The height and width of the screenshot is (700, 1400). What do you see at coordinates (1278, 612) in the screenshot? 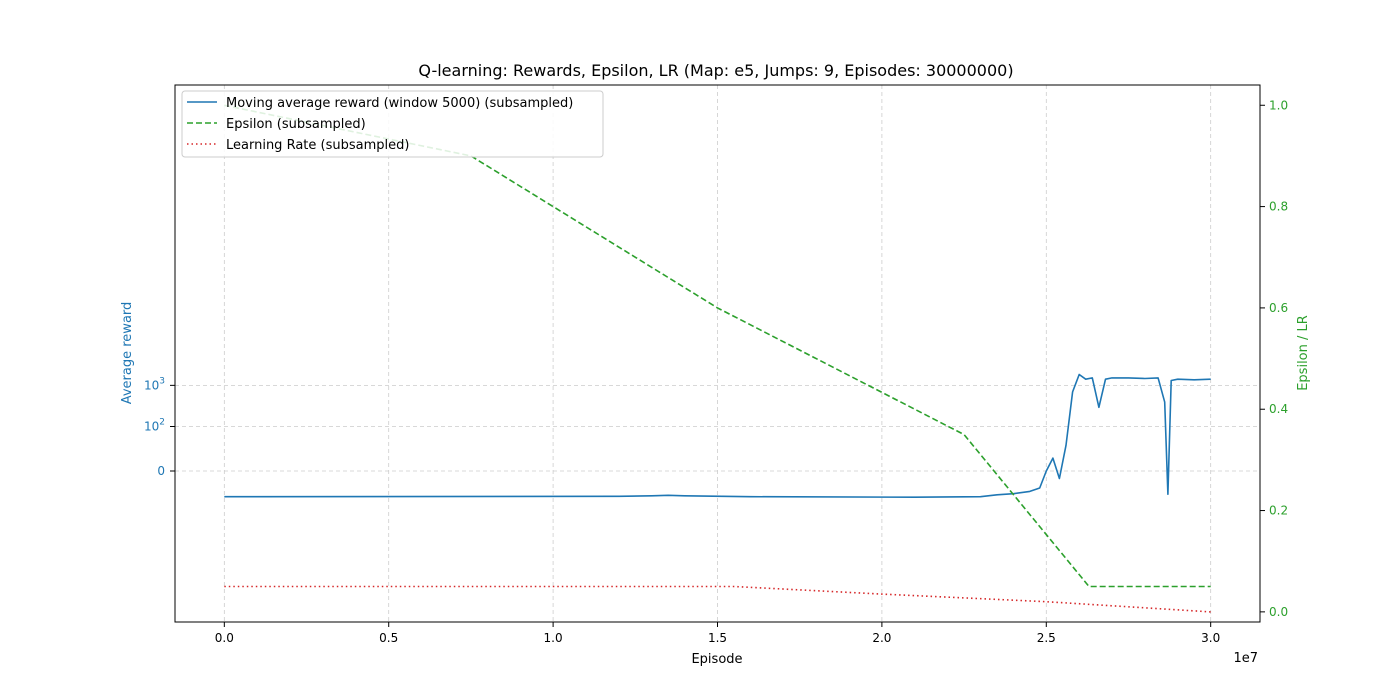
I see `right-y-tick-label: 0.0` at bounding box center [1278, 612].